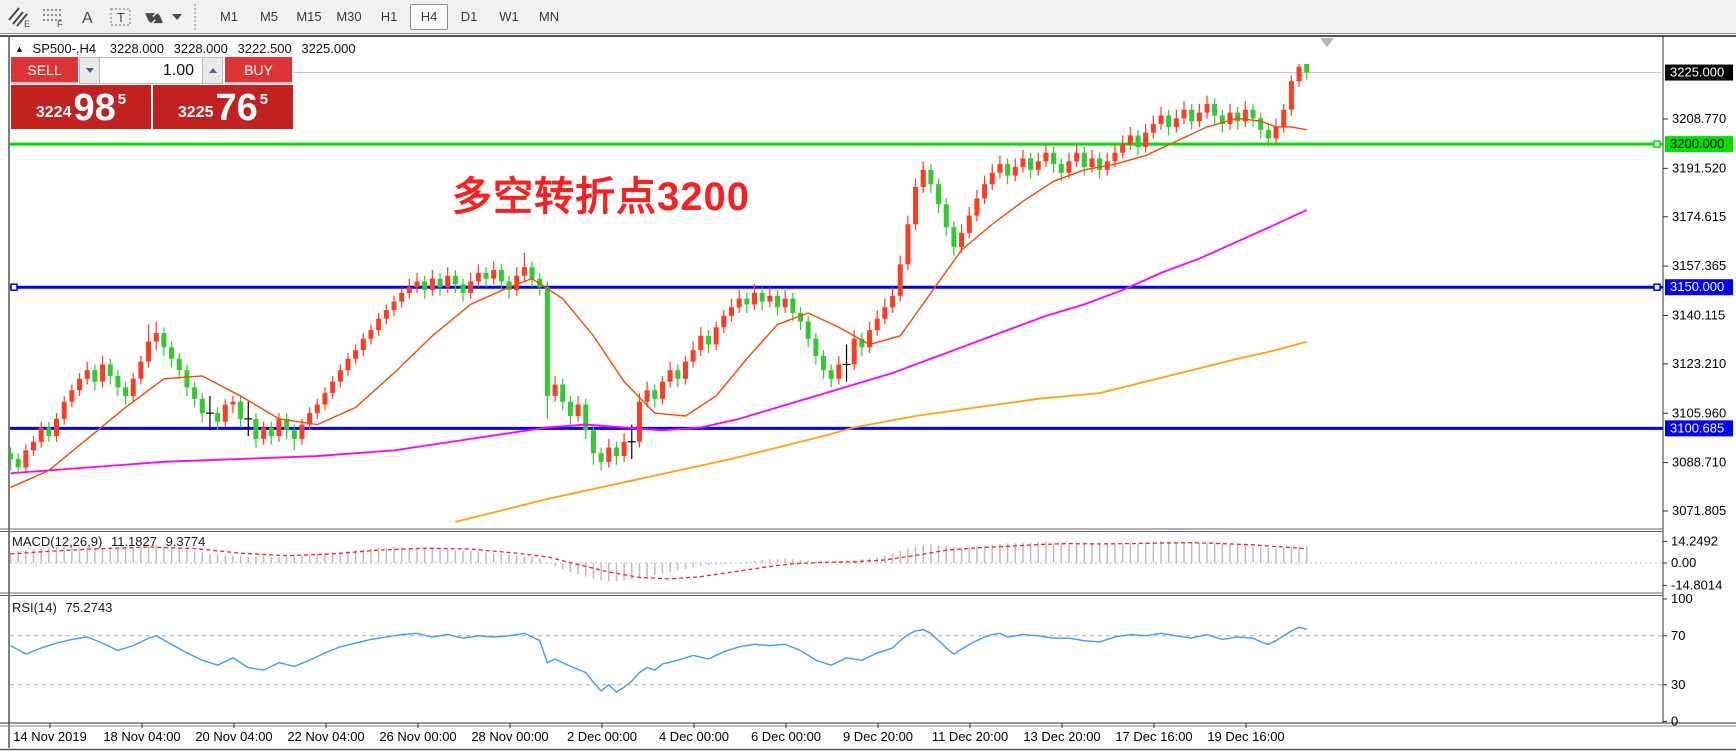 The width and height of the screenshot is (1736, 751). Describe the element at coordinates (229, 16) in the screenshot. I see `timeframe-button-m1: M1` at that location.